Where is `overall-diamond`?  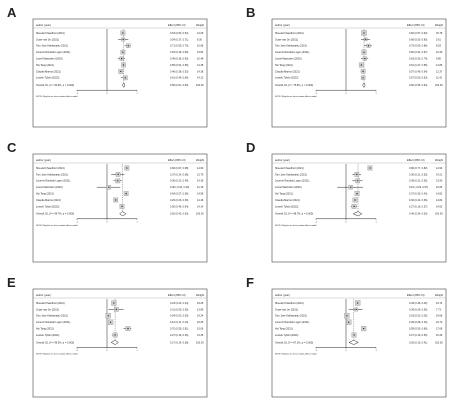 overall-diamond is located at coordinates (364, 85).